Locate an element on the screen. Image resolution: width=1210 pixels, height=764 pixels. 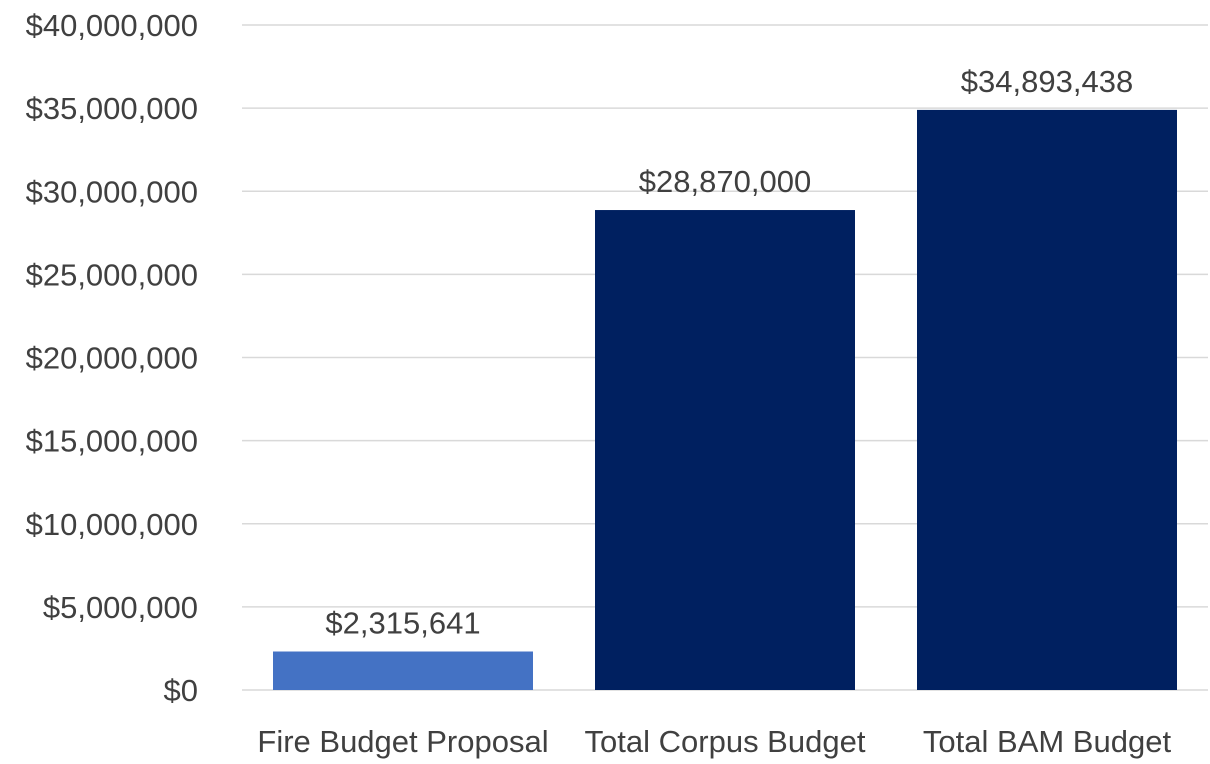
y-tick-label: $0 is located at coordinates (181, 690).